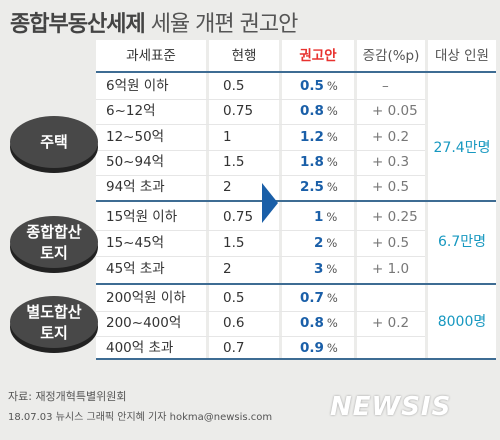 This screenshot has height=440, width=500. What do you see at coordinates (462, 56) in the screenshot?
I see `header-target: 대상 인원` at bounding box center [462, 56].